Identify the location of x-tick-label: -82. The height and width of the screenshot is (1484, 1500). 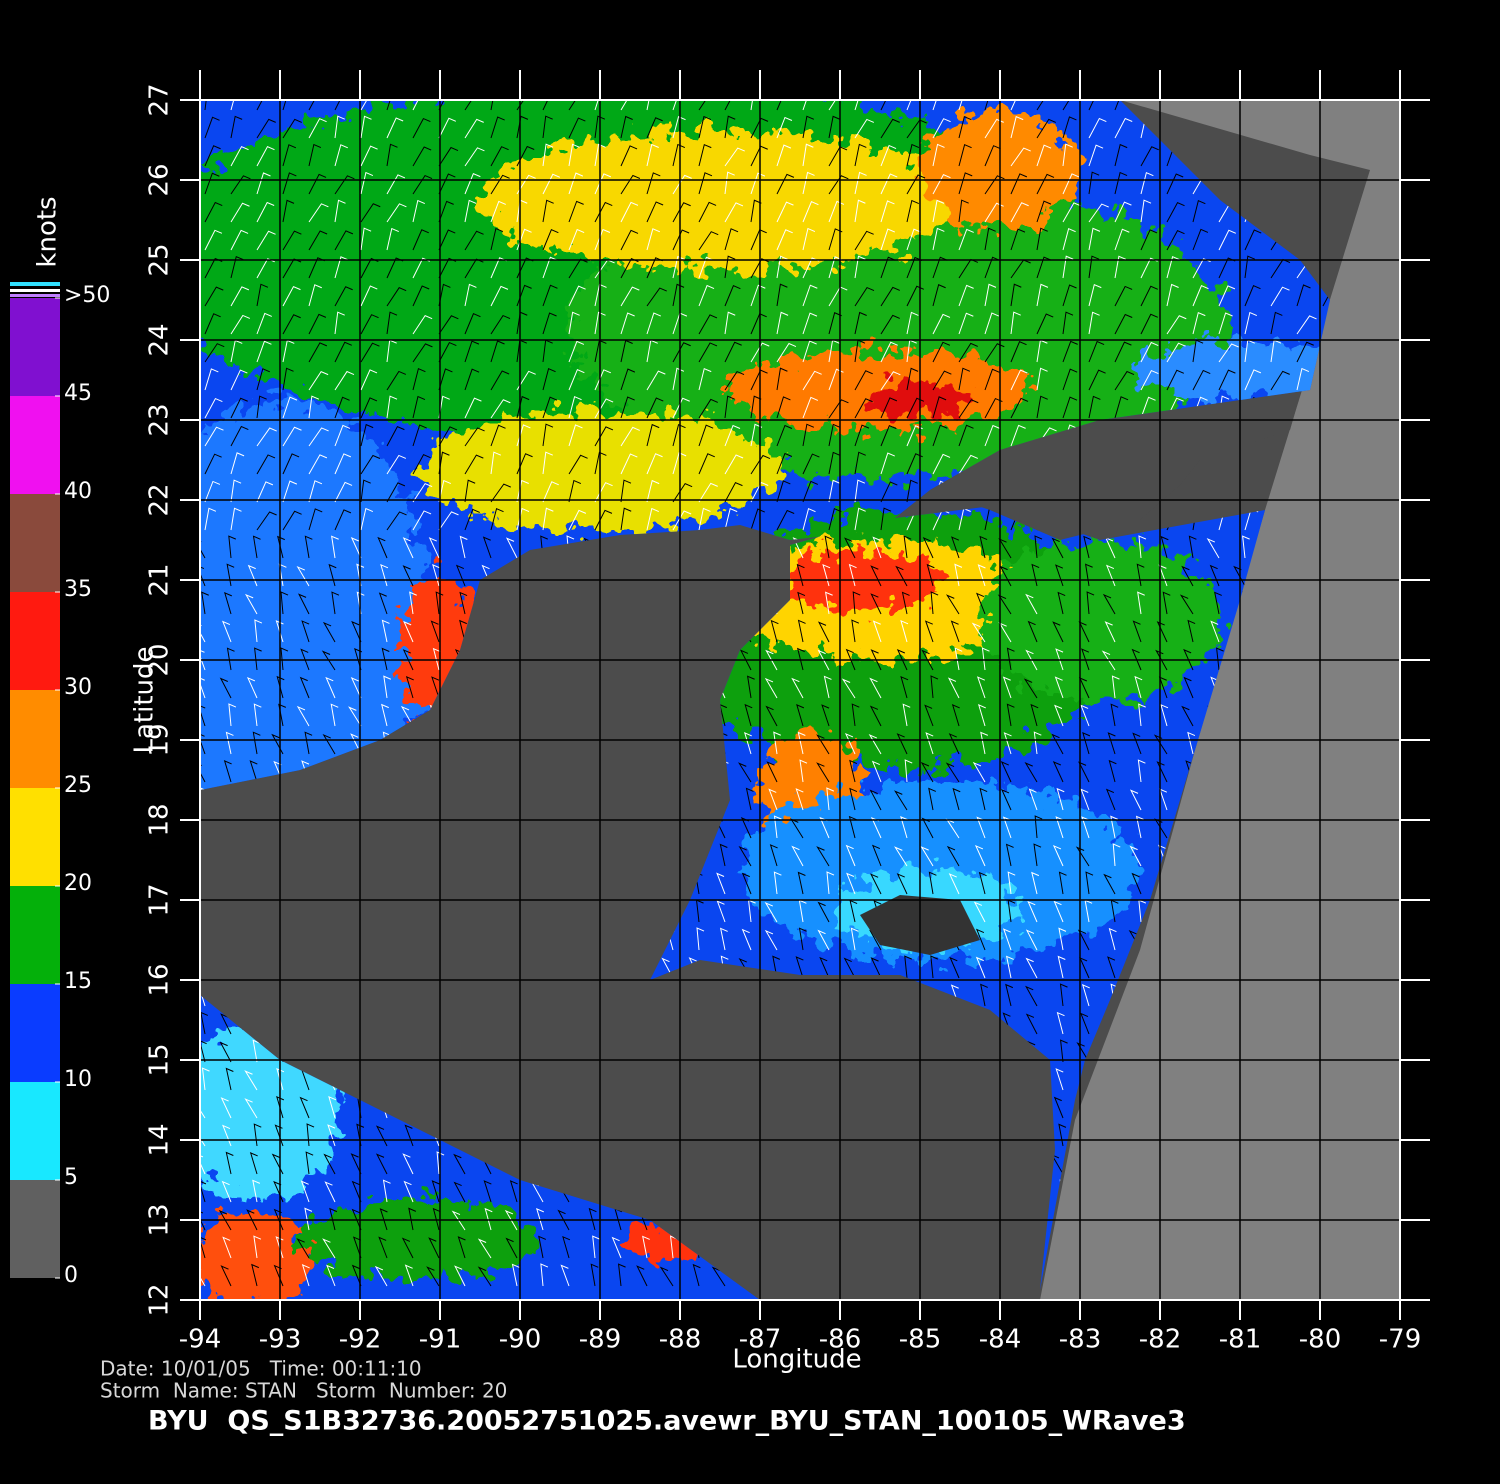
(1160, 1340).